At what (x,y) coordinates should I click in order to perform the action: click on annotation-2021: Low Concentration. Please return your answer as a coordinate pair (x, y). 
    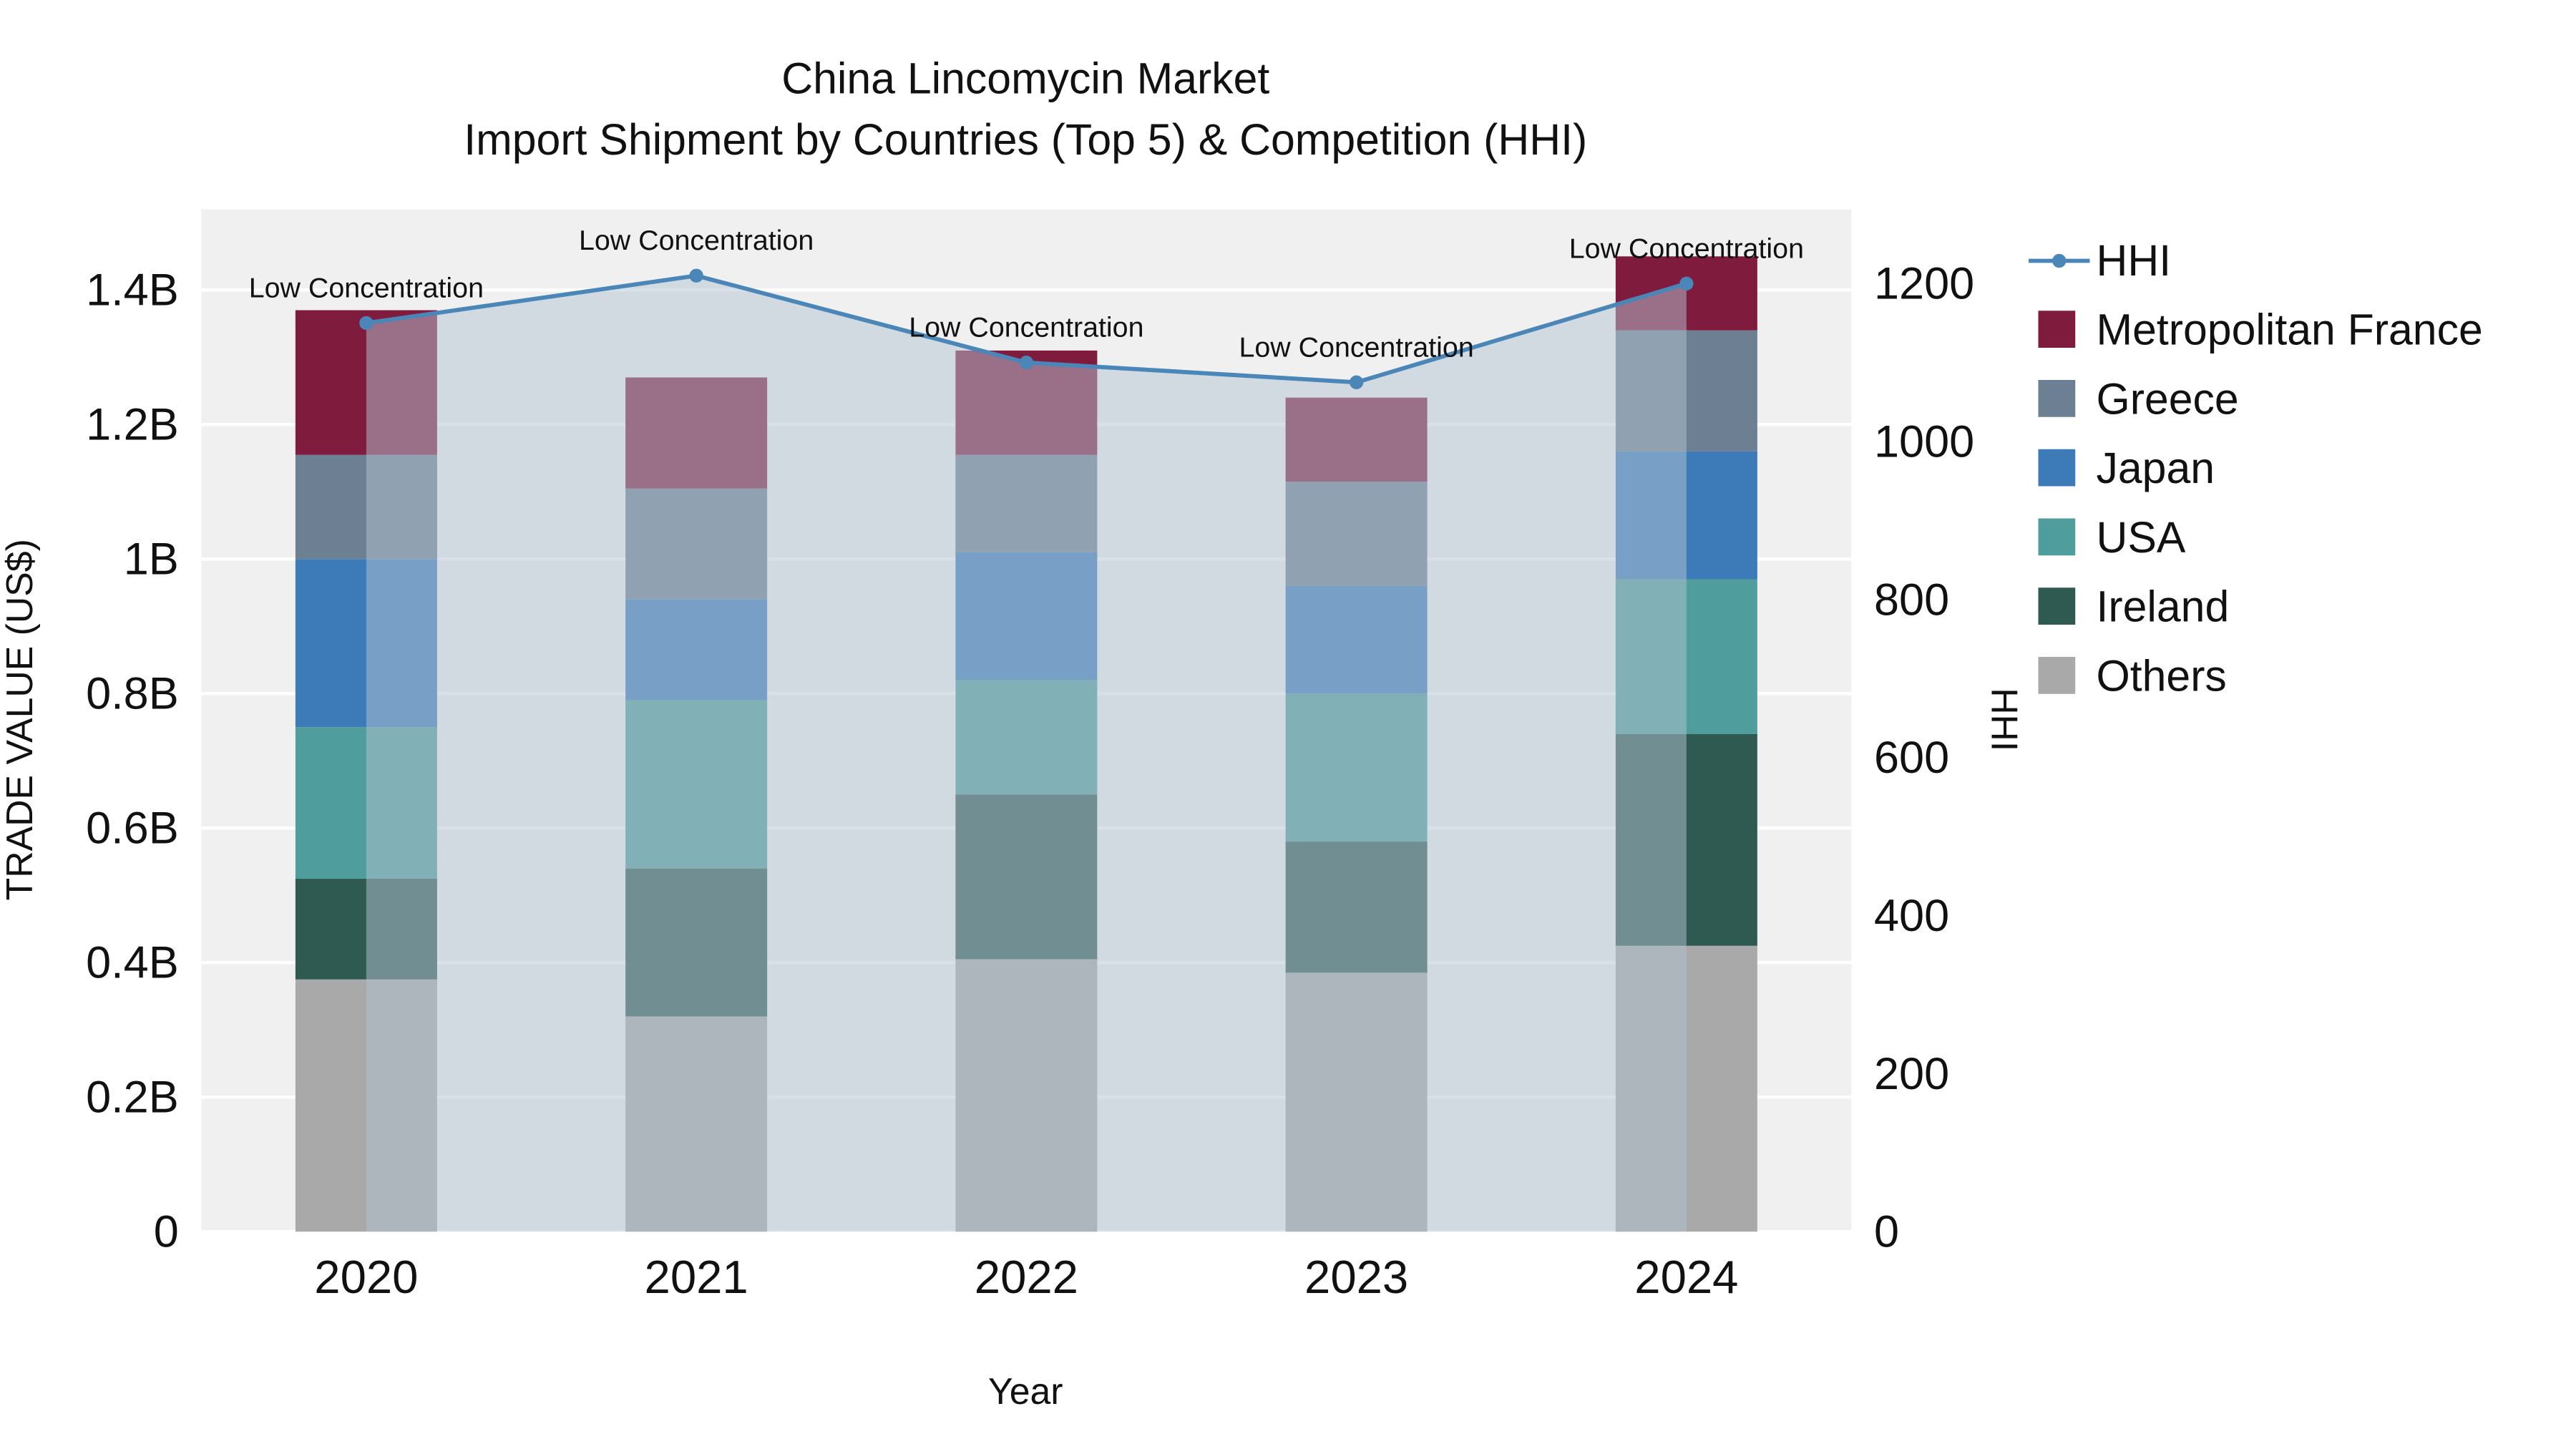
    Looking at the image, I should click on (696, 240).